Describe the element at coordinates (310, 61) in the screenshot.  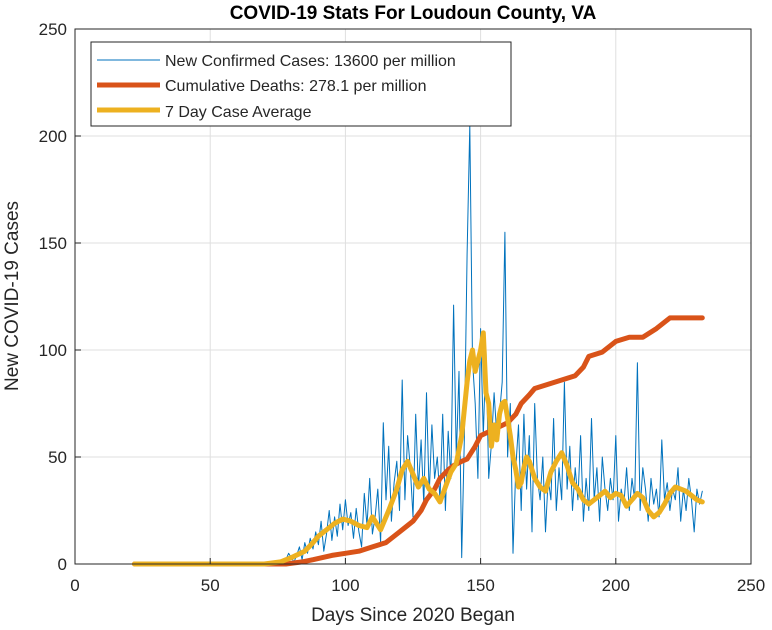
I see `legend-entry-new-cases: New Confirmed Cases: 13600 per million` at that location.